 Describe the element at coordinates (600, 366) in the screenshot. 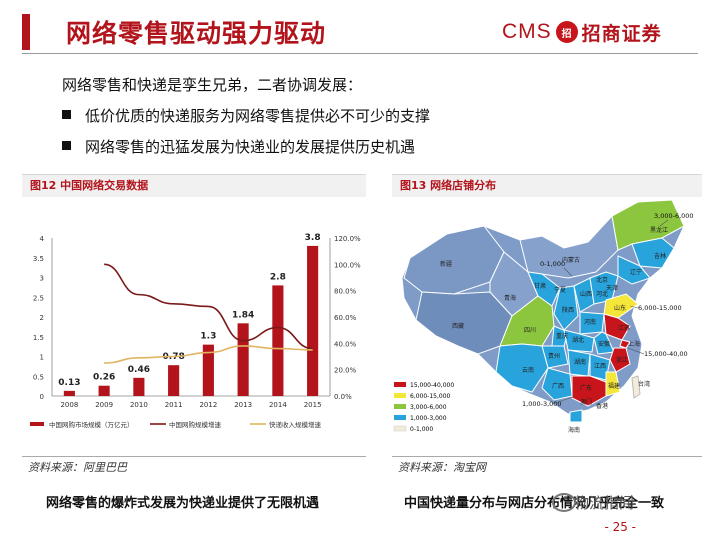

I see `svg-text: 江西` at that location.